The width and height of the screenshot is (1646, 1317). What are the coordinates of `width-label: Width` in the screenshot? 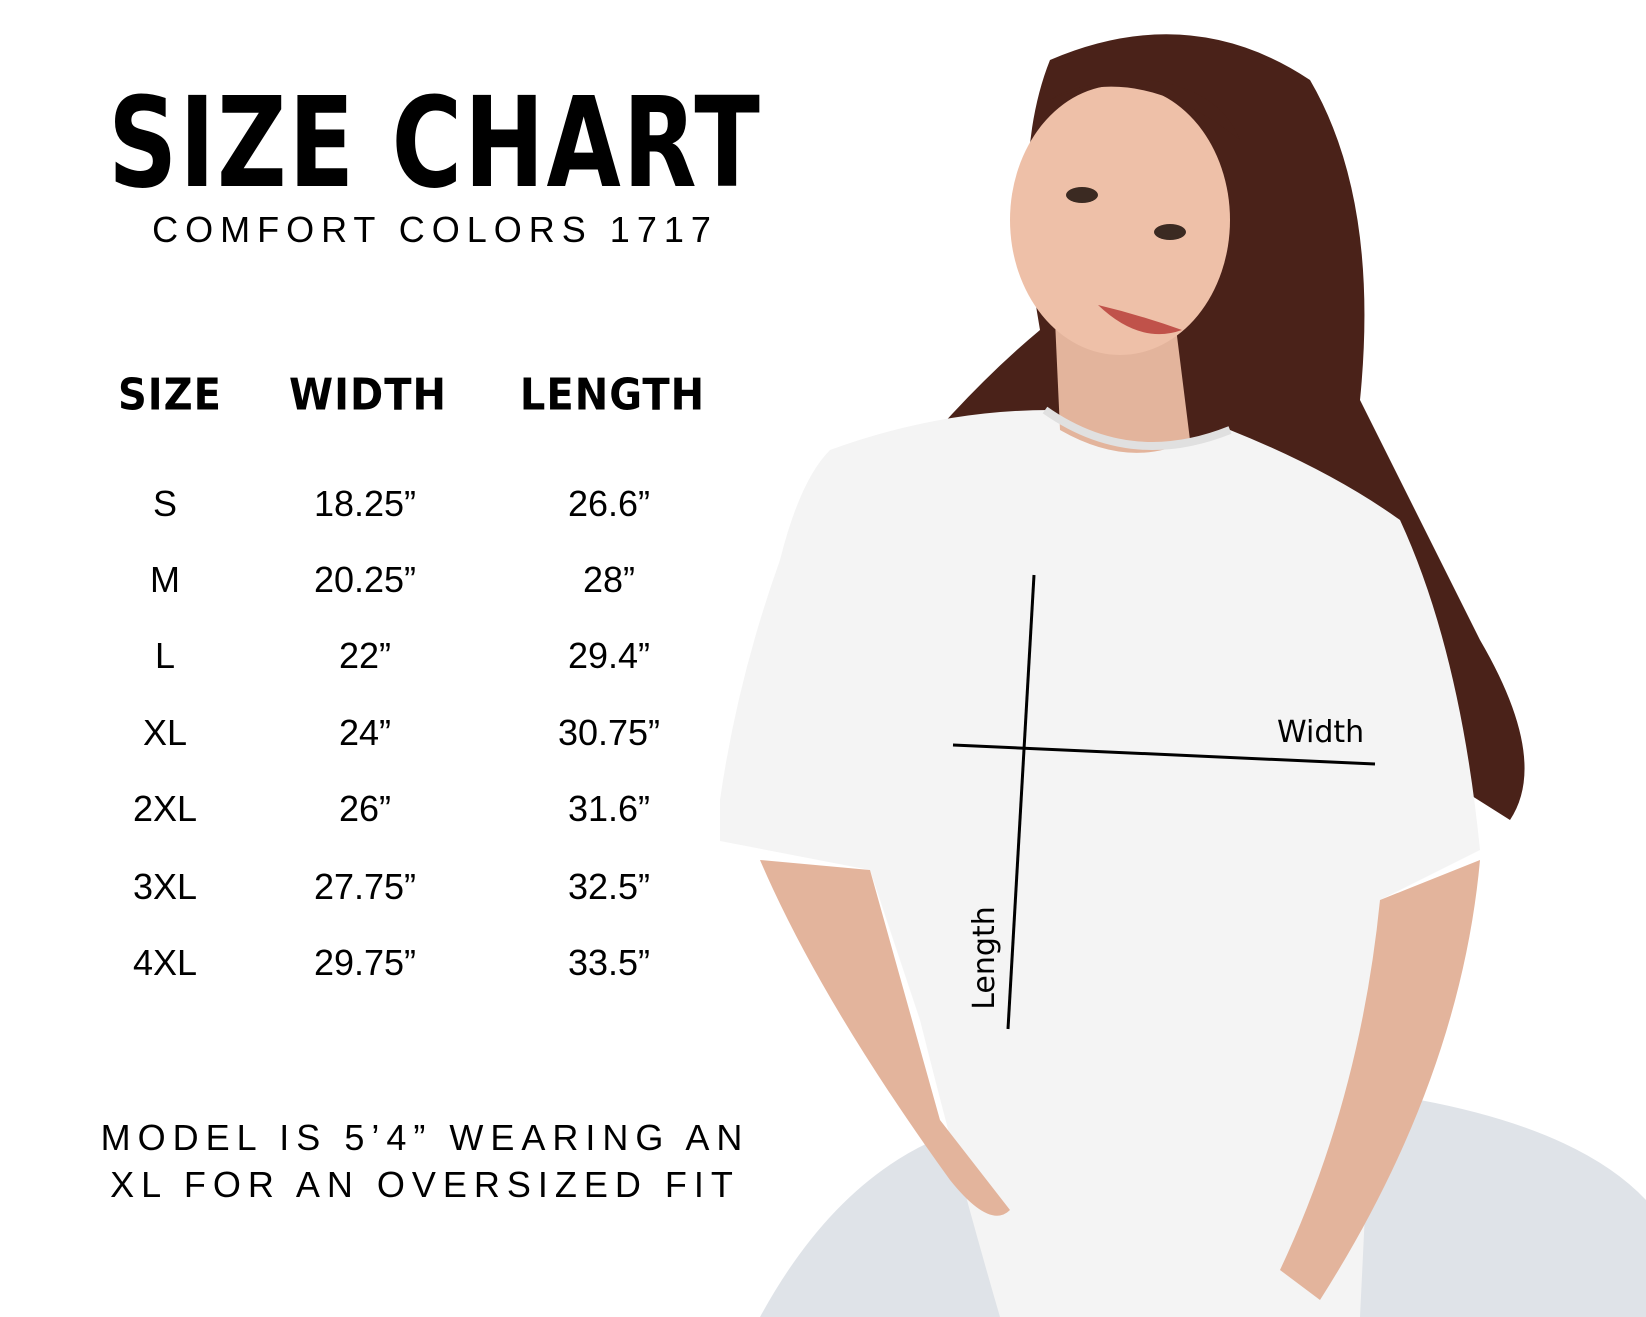 It's located at (1320, 732).